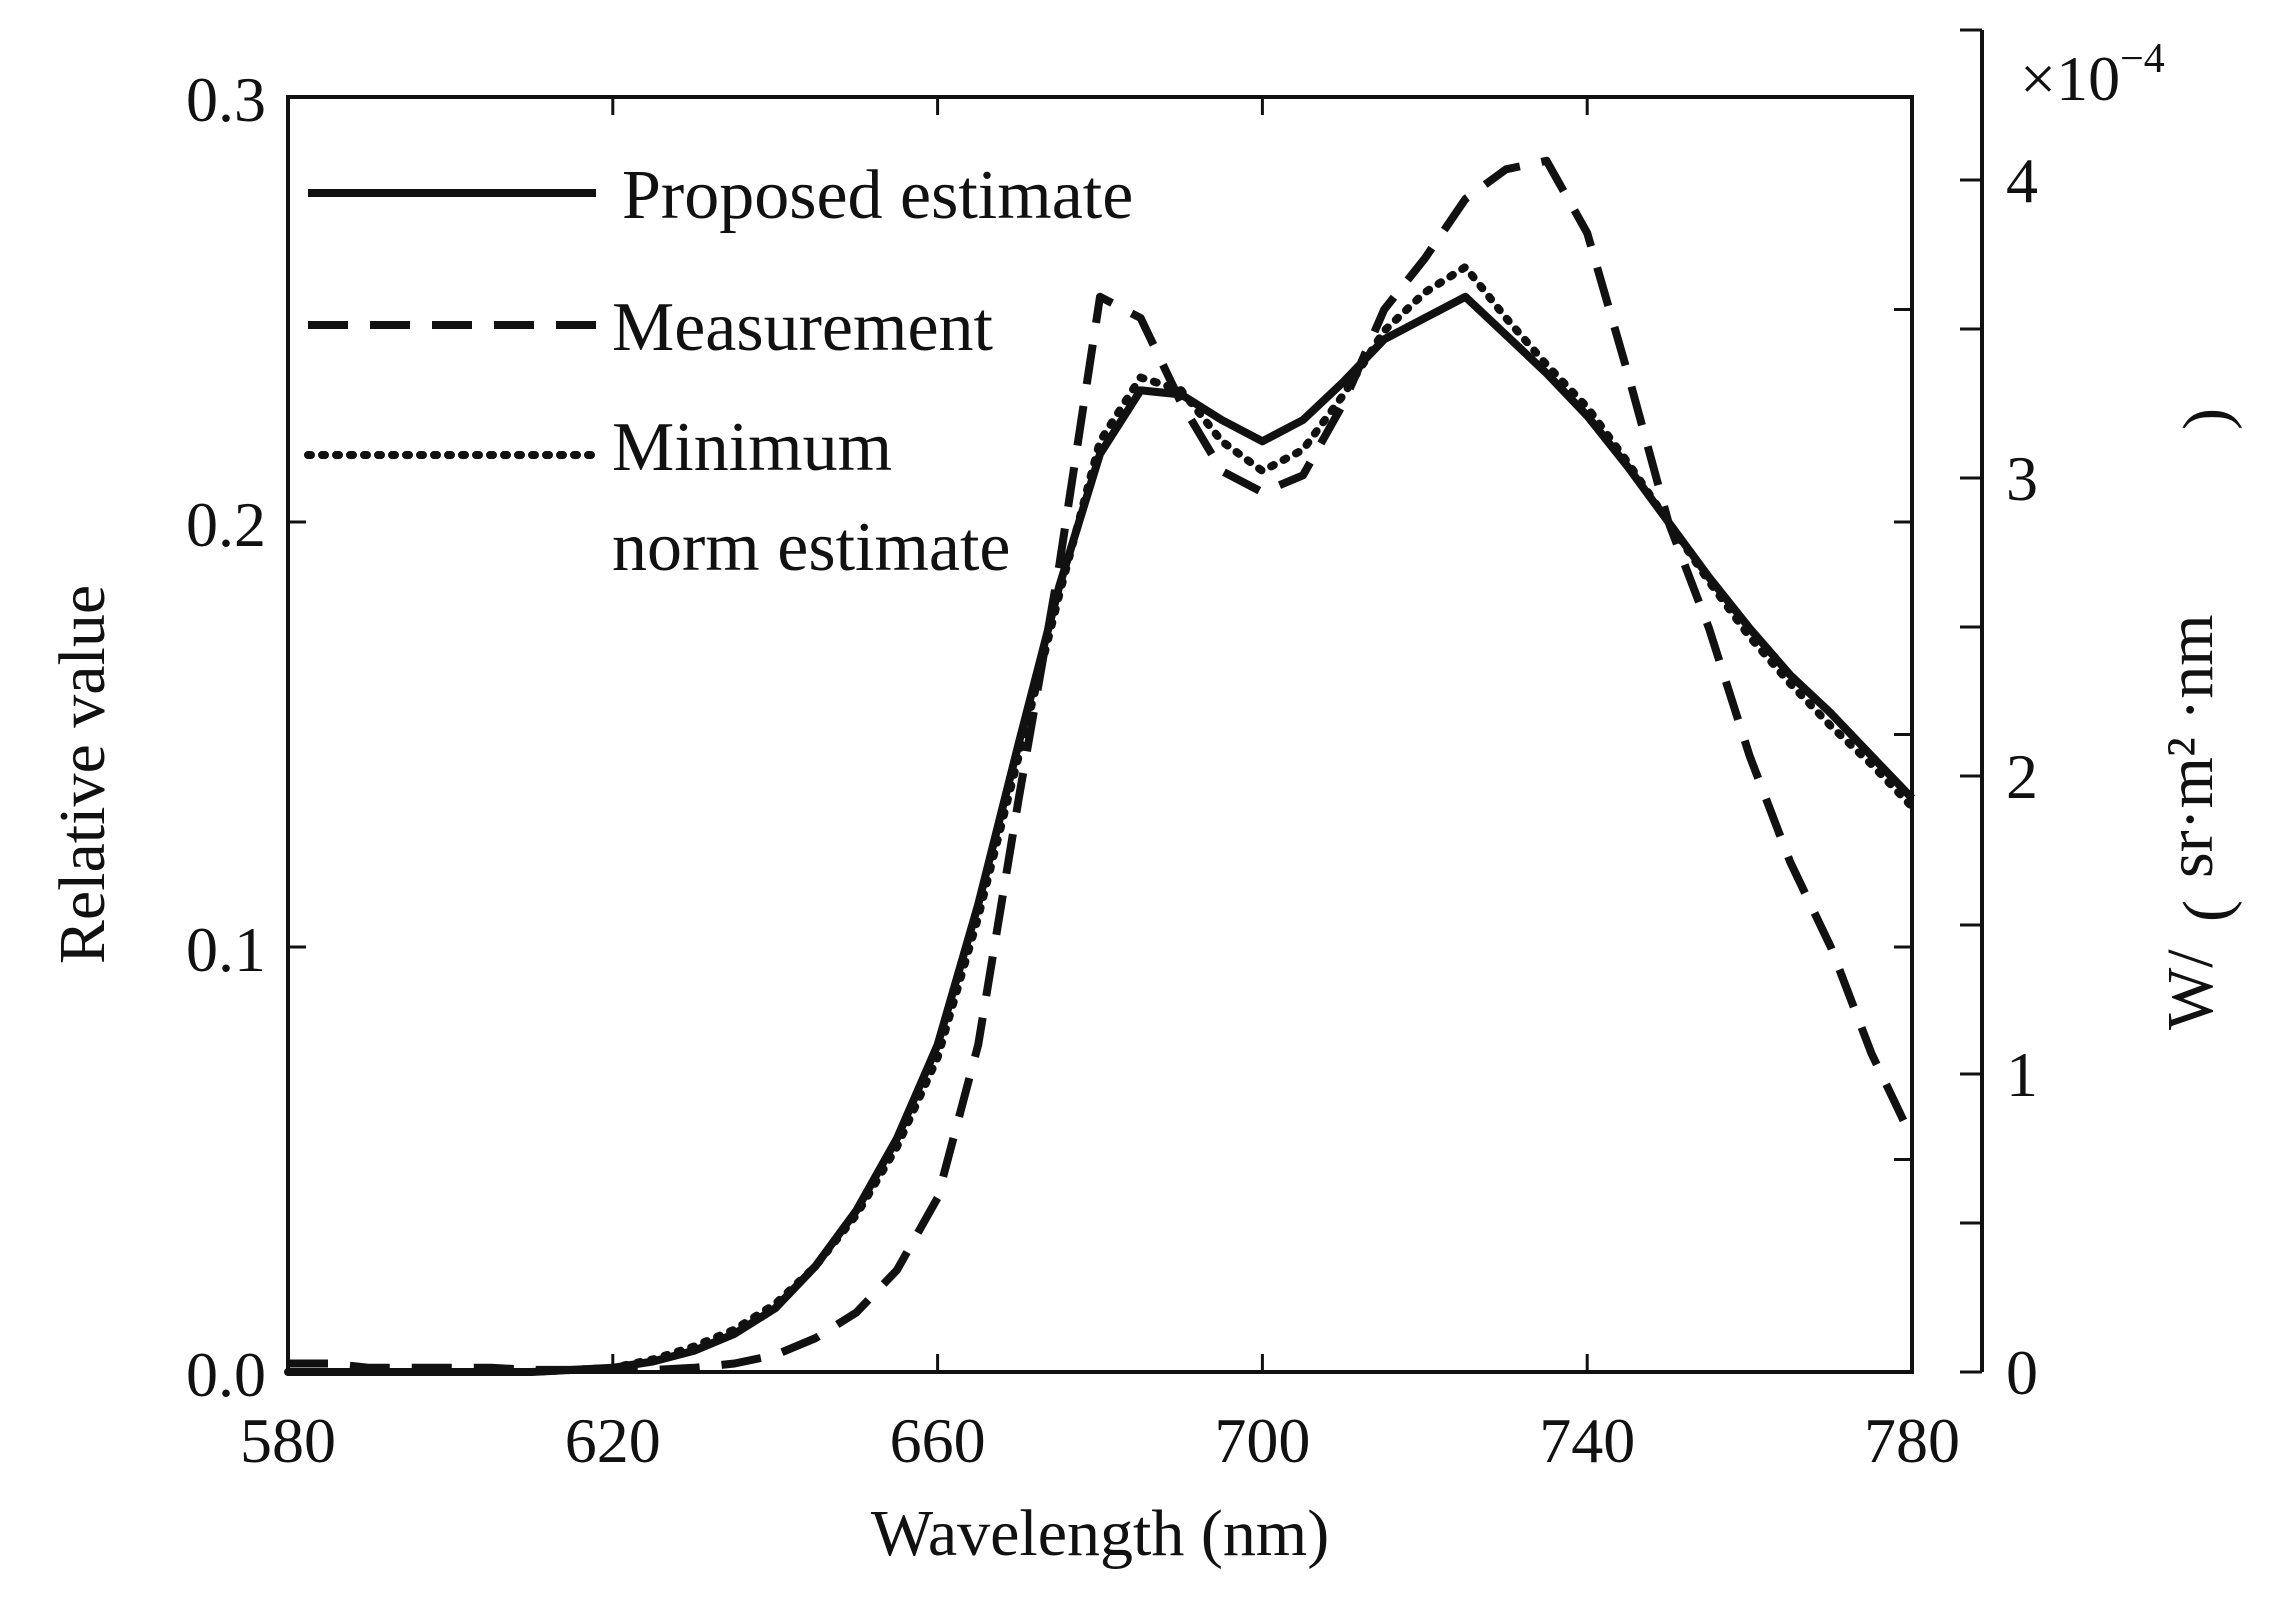 The image size is (2269, 1606). What do you see at coordinates (82, 774) in the screenshot?
I see `y-axis-title: Relative value` at bounding box center [82, 774].